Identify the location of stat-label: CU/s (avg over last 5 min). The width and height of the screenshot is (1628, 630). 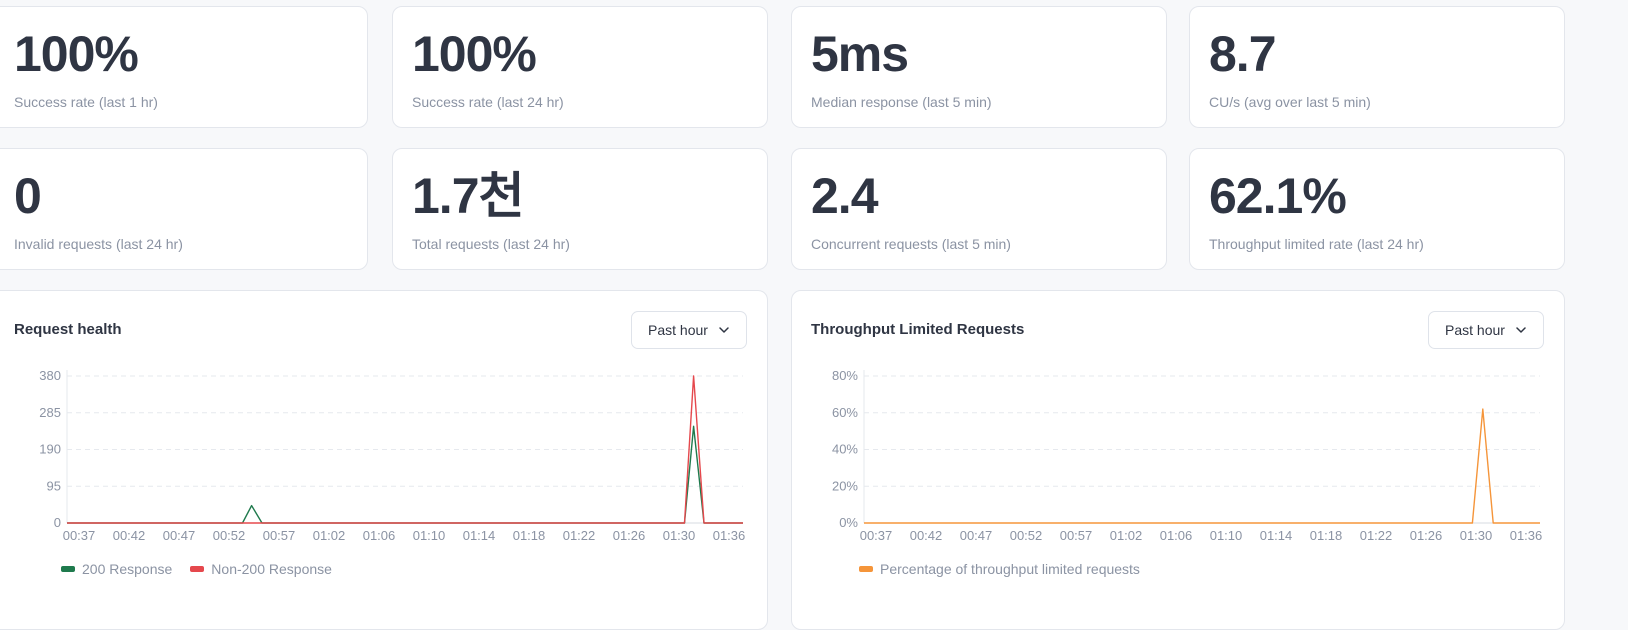
(1290, 102).